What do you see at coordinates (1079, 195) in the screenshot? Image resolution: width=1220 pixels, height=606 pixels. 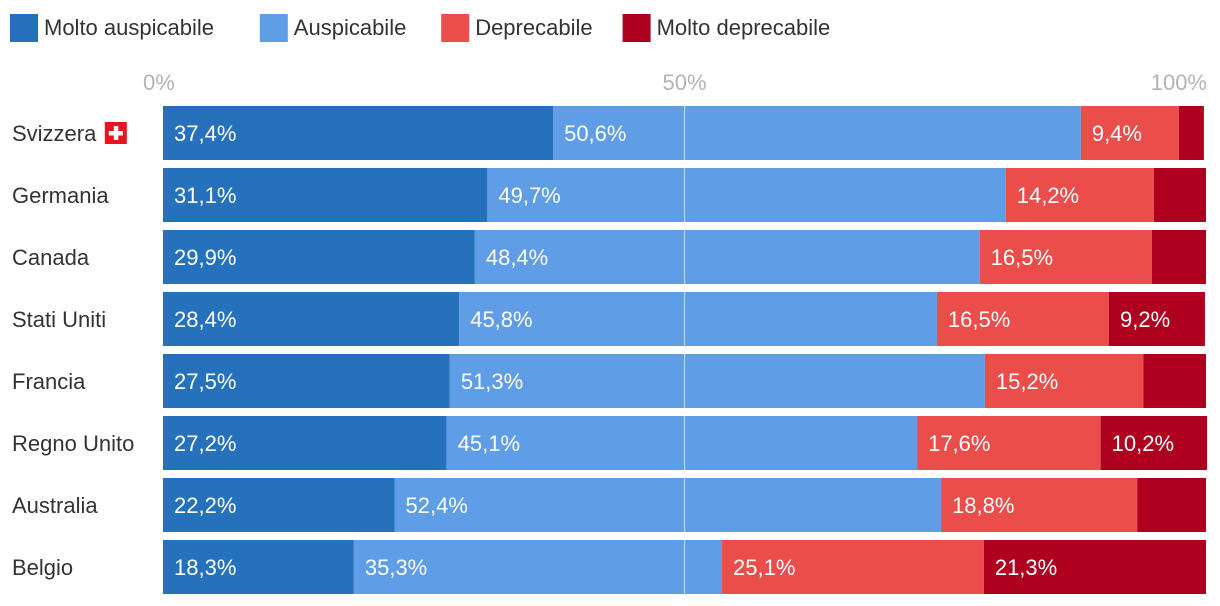 I see `bar-germania-deprecabile` at bounding box center [1079, 195].